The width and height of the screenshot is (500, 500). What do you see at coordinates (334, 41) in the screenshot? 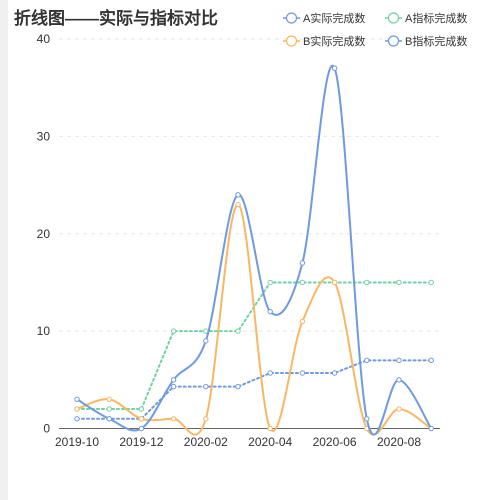
I see `legend-label: B实际完成数` at bounding box center [334, 41].